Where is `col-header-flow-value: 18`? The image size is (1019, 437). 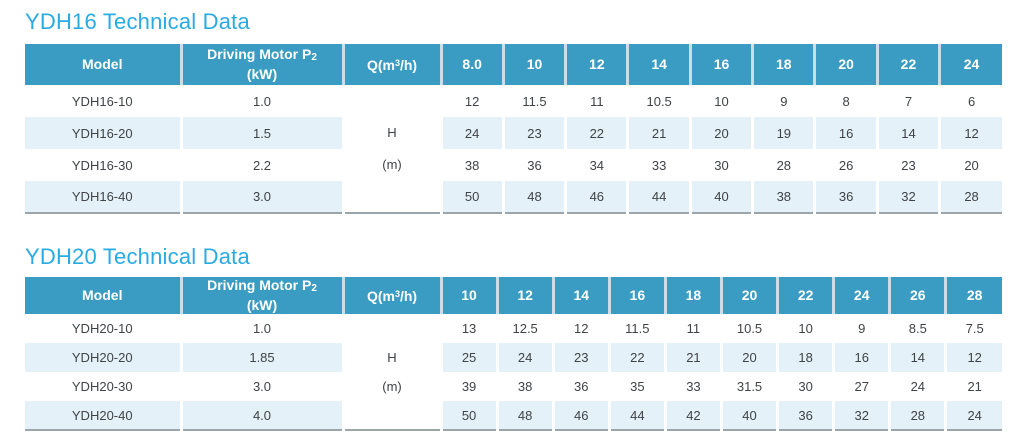 col-header-flow-value: 18 is located at coordinates (783, 64).